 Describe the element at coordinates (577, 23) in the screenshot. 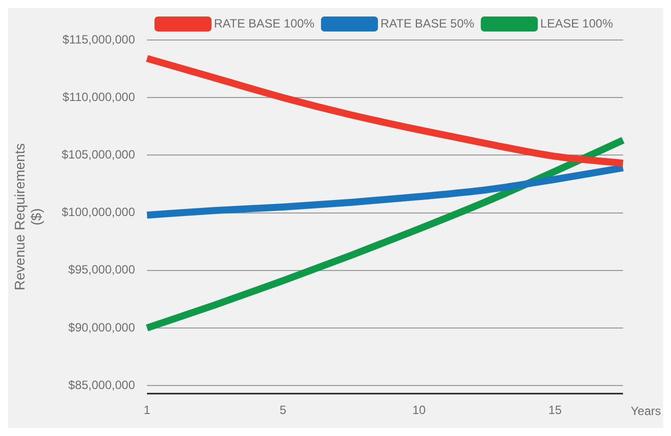

I see `legend-label: LEASE 100%` at that location.